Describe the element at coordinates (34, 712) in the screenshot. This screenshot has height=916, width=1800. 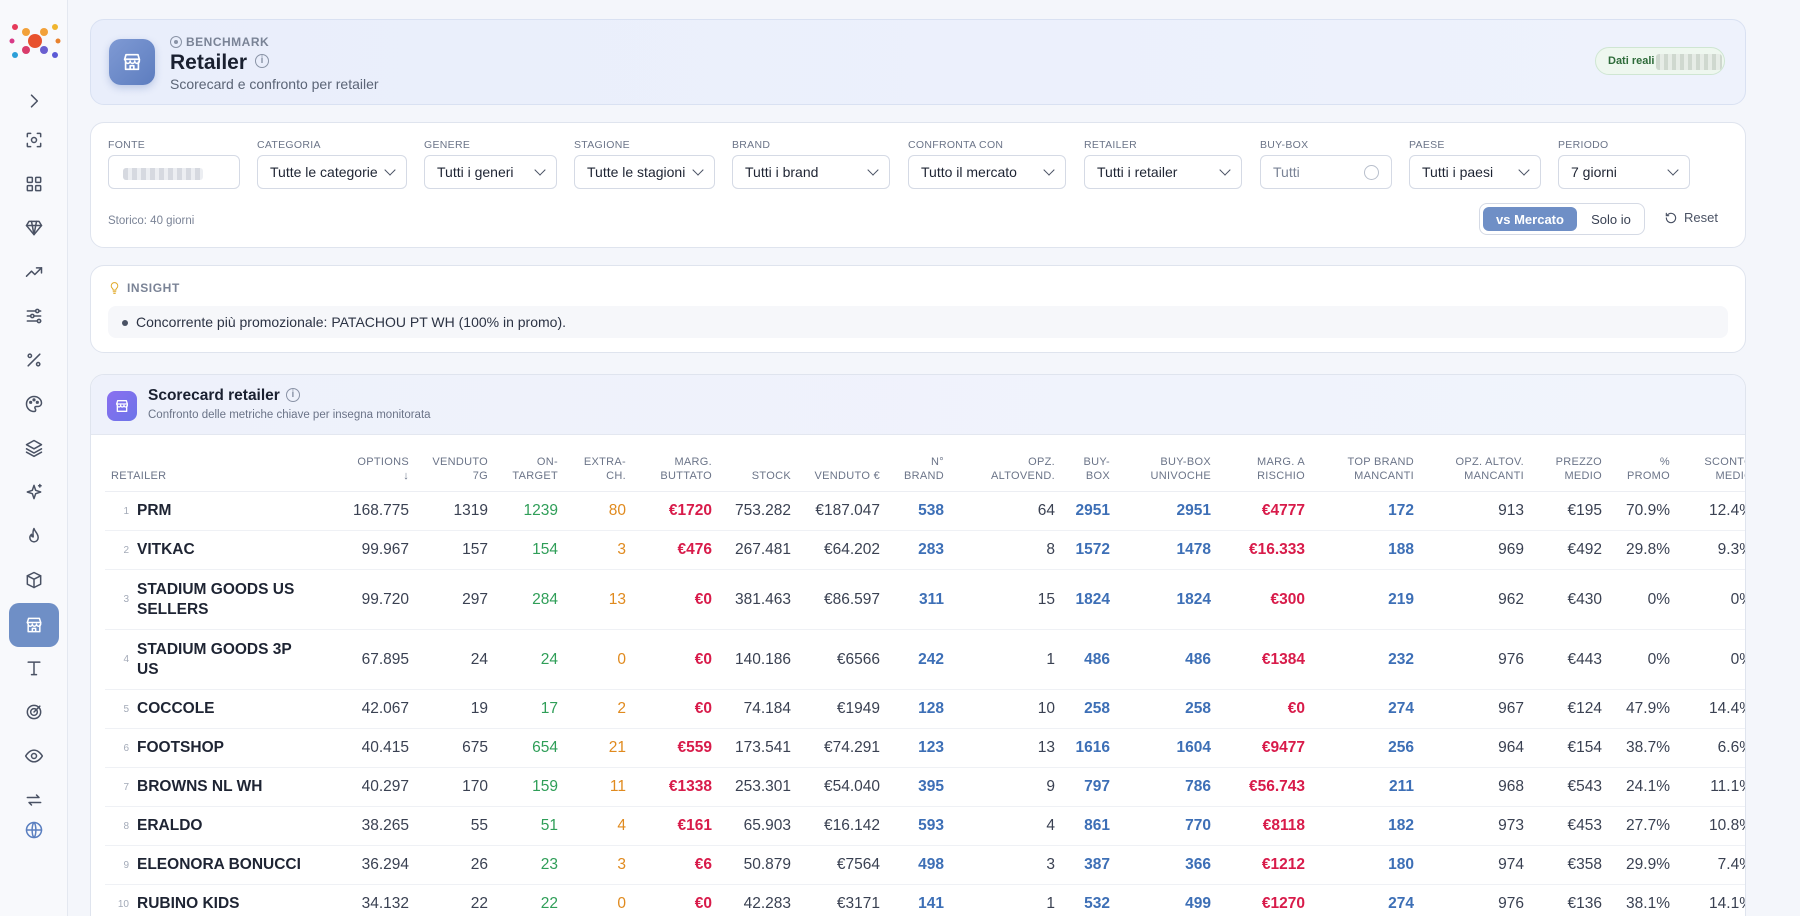
I see `target-icon` at that location.